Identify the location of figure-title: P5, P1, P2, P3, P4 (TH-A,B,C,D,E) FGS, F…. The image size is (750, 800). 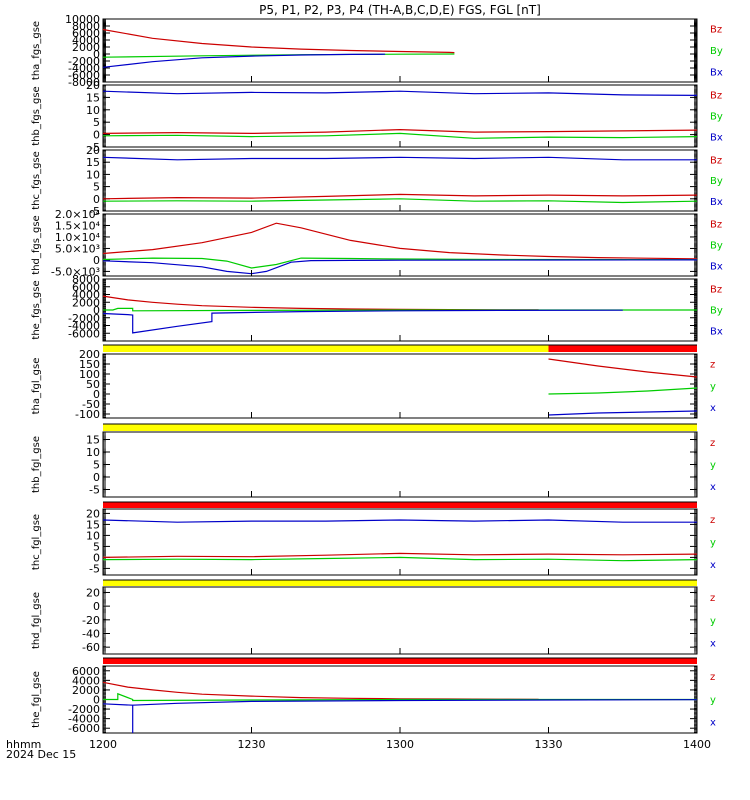
(400, 10).